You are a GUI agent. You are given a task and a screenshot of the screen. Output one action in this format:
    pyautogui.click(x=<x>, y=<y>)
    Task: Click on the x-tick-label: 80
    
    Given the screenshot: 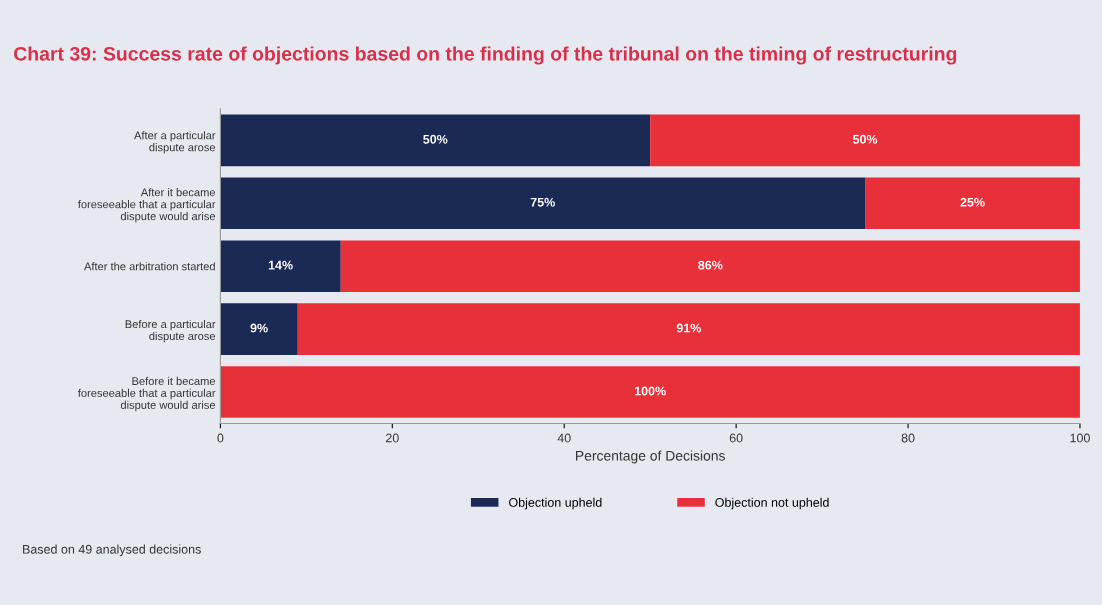 What is the action you would take?
    pyautogui.click(x=908, y=438)
    